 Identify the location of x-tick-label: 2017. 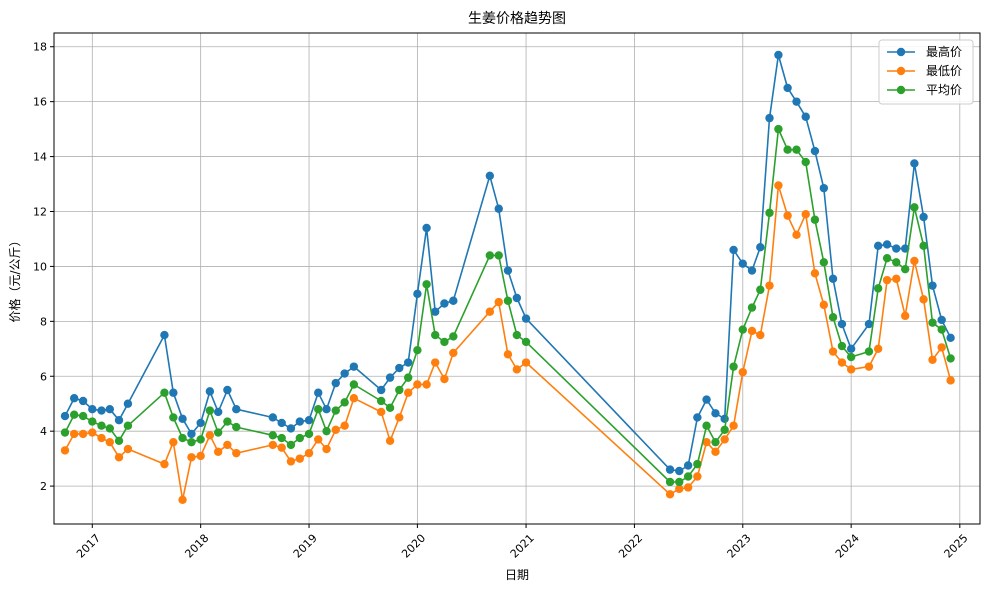
(88, 546).